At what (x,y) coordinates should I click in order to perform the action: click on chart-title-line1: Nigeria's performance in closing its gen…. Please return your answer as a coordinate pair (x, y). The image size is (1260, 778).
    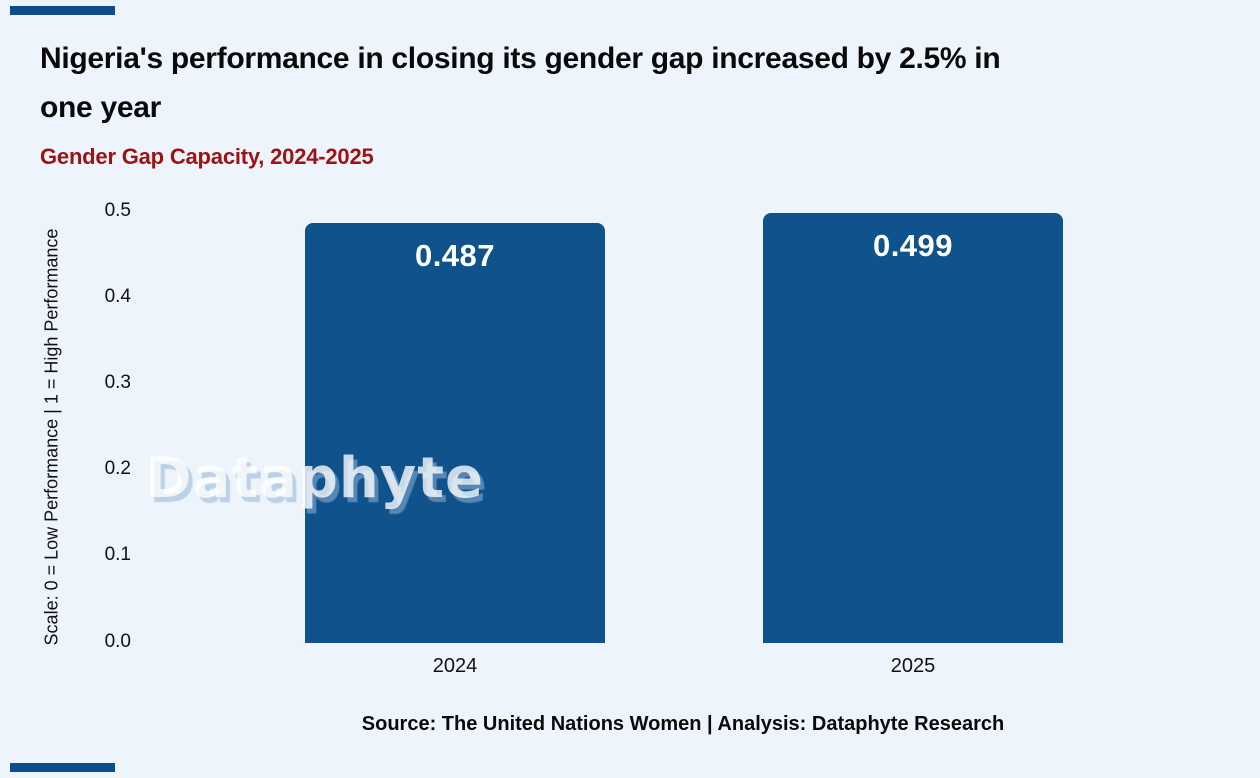
    Looking at the image, I should click on (520, 58).